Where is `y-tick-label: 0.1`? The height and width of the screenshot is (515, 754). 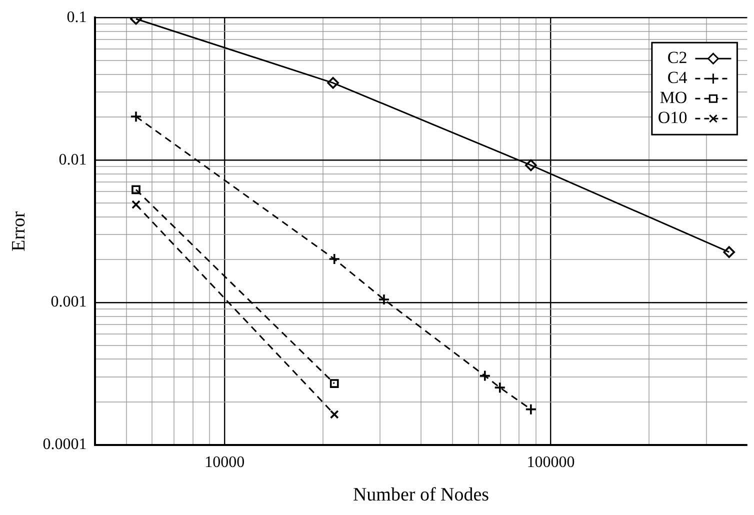
y-tick-label: 0.1 is located at coordinates (76, 17).